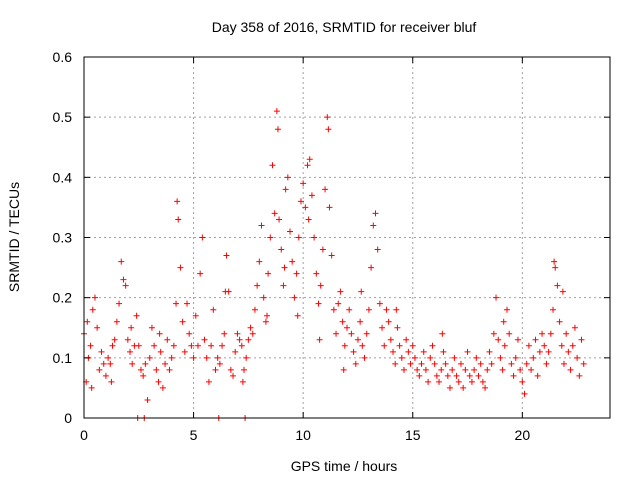  What do you see at coordinates (63, 358) in the screenshot?
I see `y-tick-label: 0.1` at bounding box center [63, 358].